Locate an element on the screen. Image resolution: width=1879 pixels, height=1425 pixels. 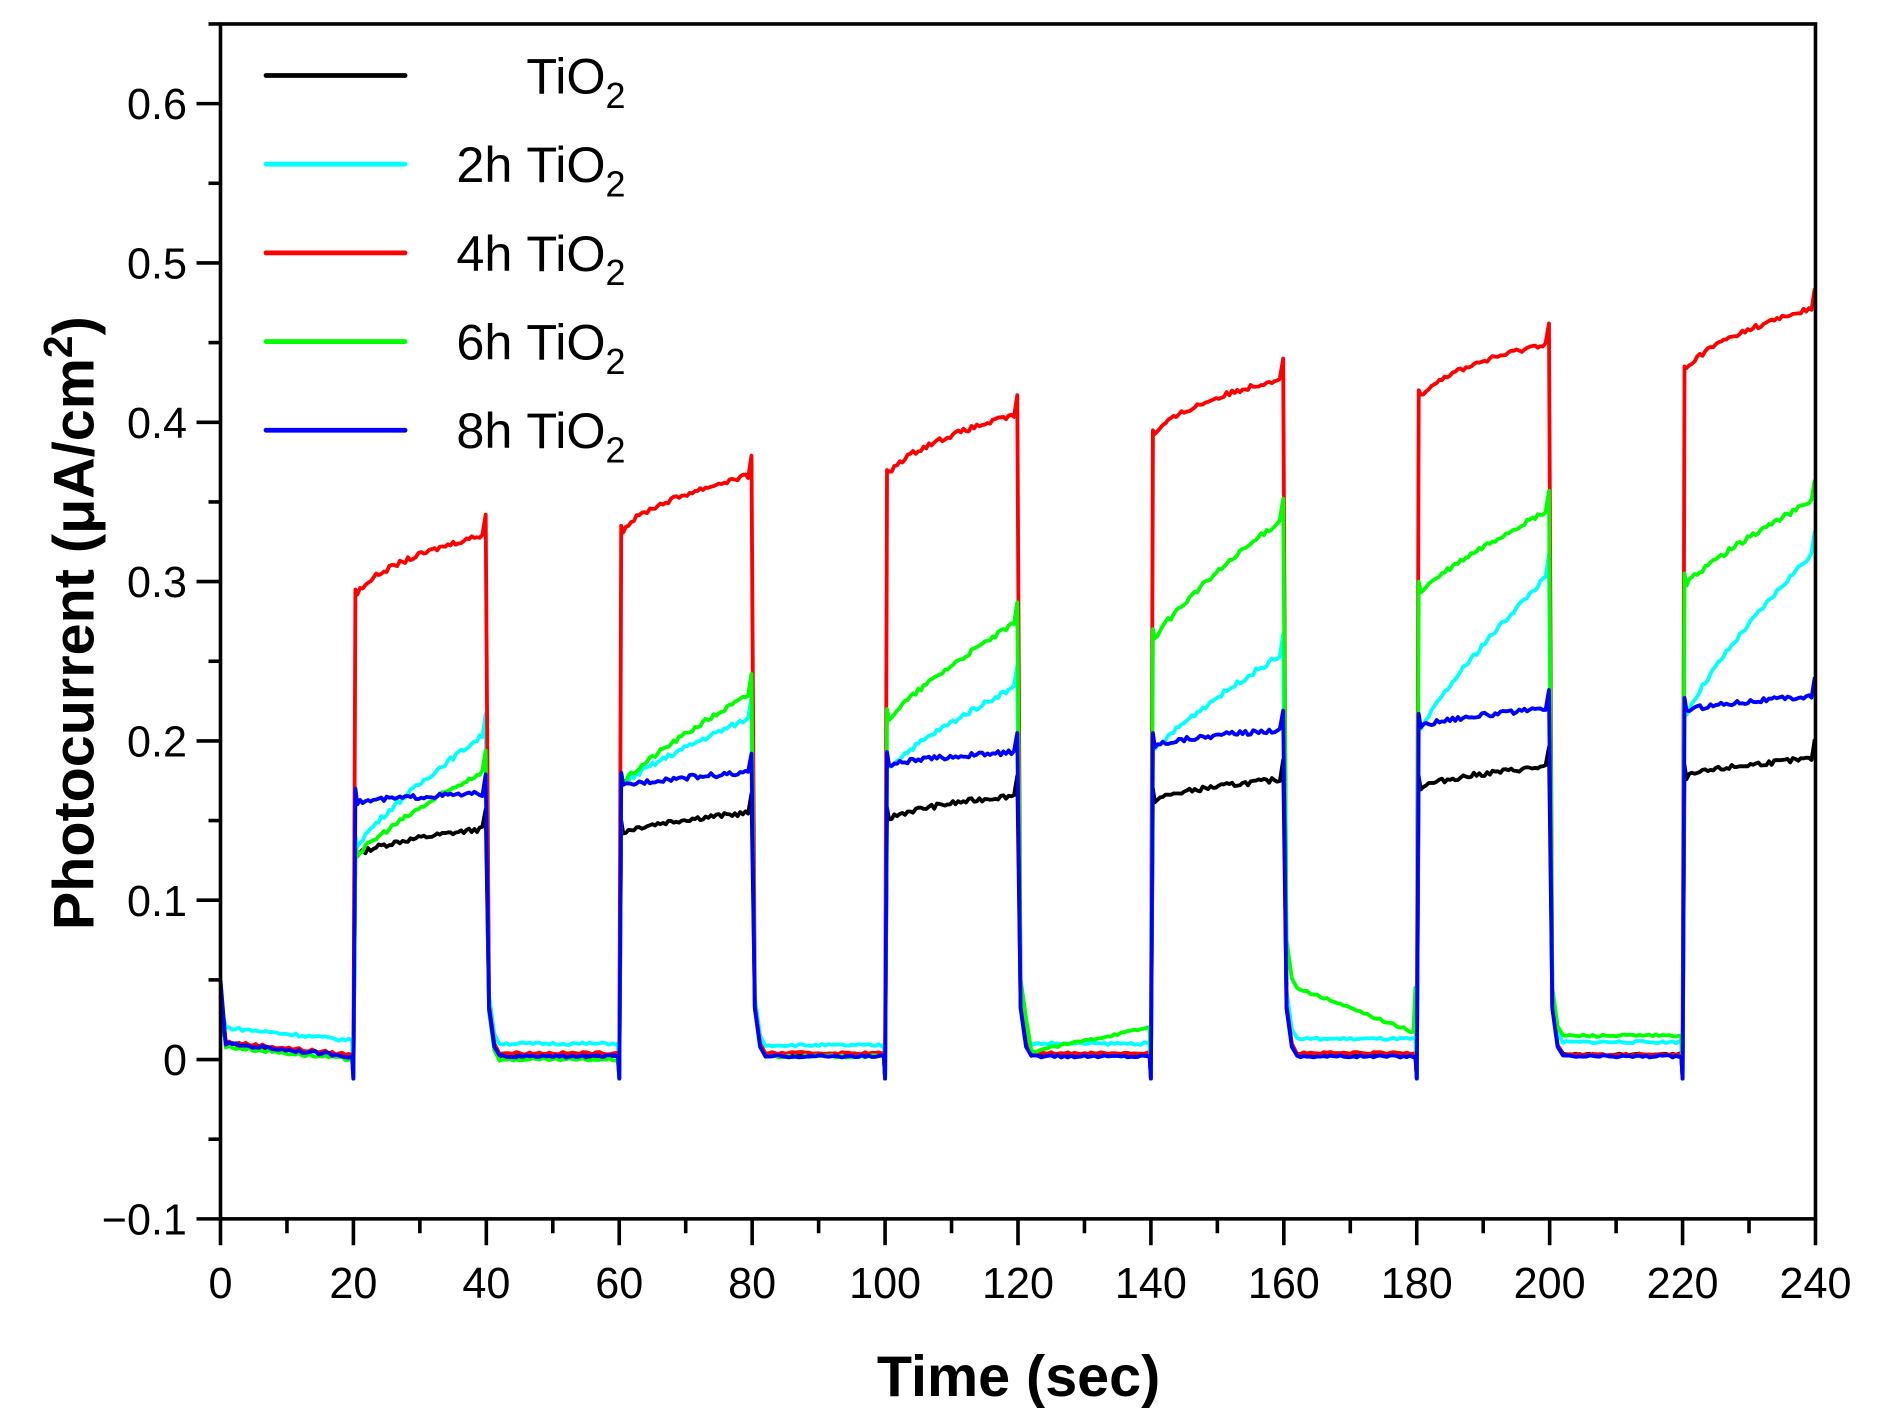
x-tick-label: 0 is located at coordinates (221, 1284).